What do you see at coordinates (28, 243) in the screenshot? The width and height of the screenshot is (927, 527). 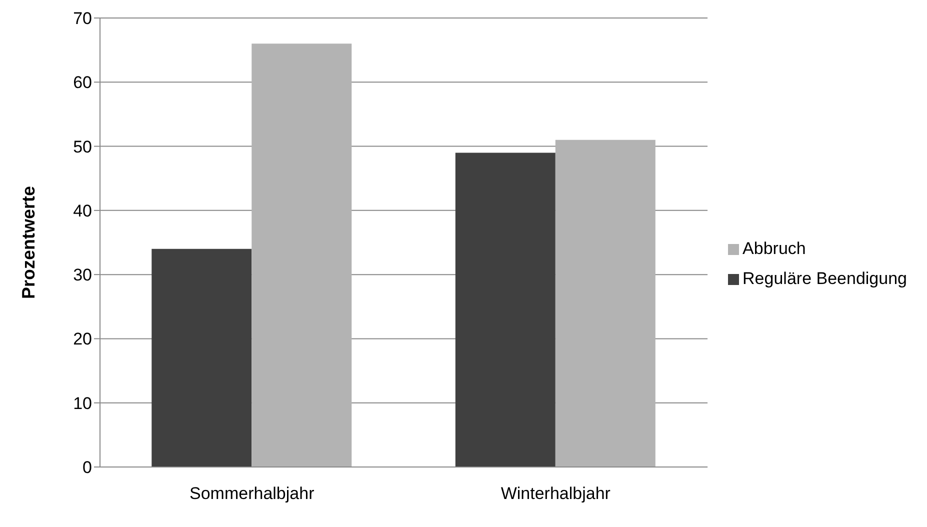 I see `y-axis-title: Prozentwerte` at bounding box center [28, 243].